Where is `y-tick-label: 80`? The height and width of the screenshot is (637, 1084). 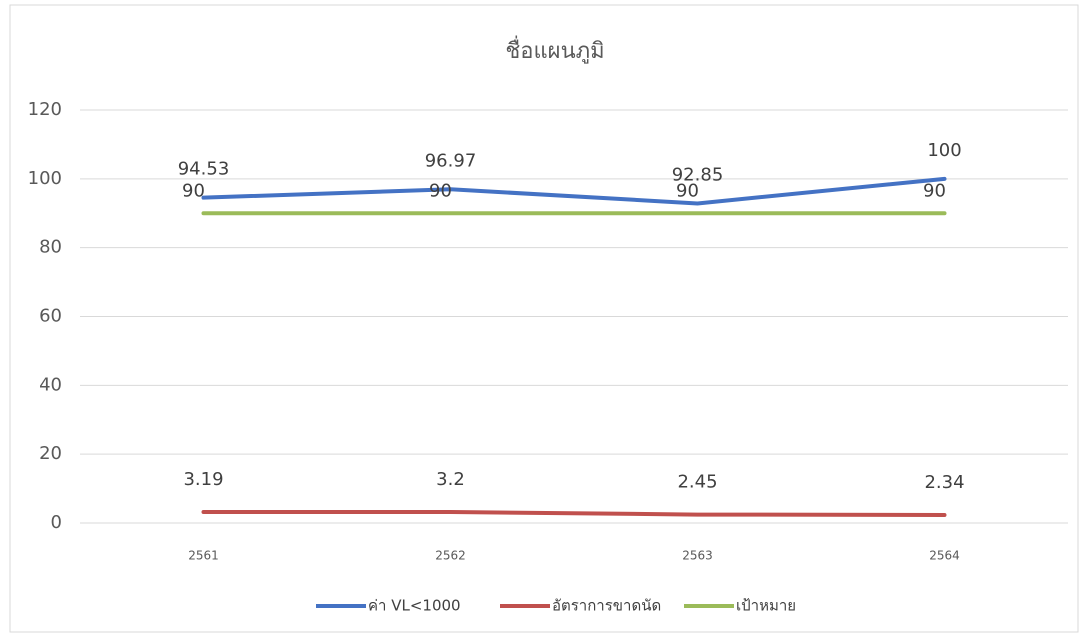 y-tick-label: 80 is located at coordinates (50, 247).